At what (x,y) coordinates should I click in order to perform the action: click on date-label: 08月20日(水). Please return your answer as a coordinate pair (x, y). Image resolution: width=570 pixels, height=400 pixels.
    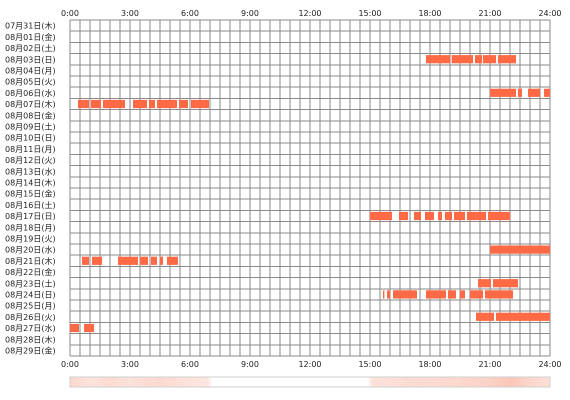
    Looking at the image, I should click on (30, 250).